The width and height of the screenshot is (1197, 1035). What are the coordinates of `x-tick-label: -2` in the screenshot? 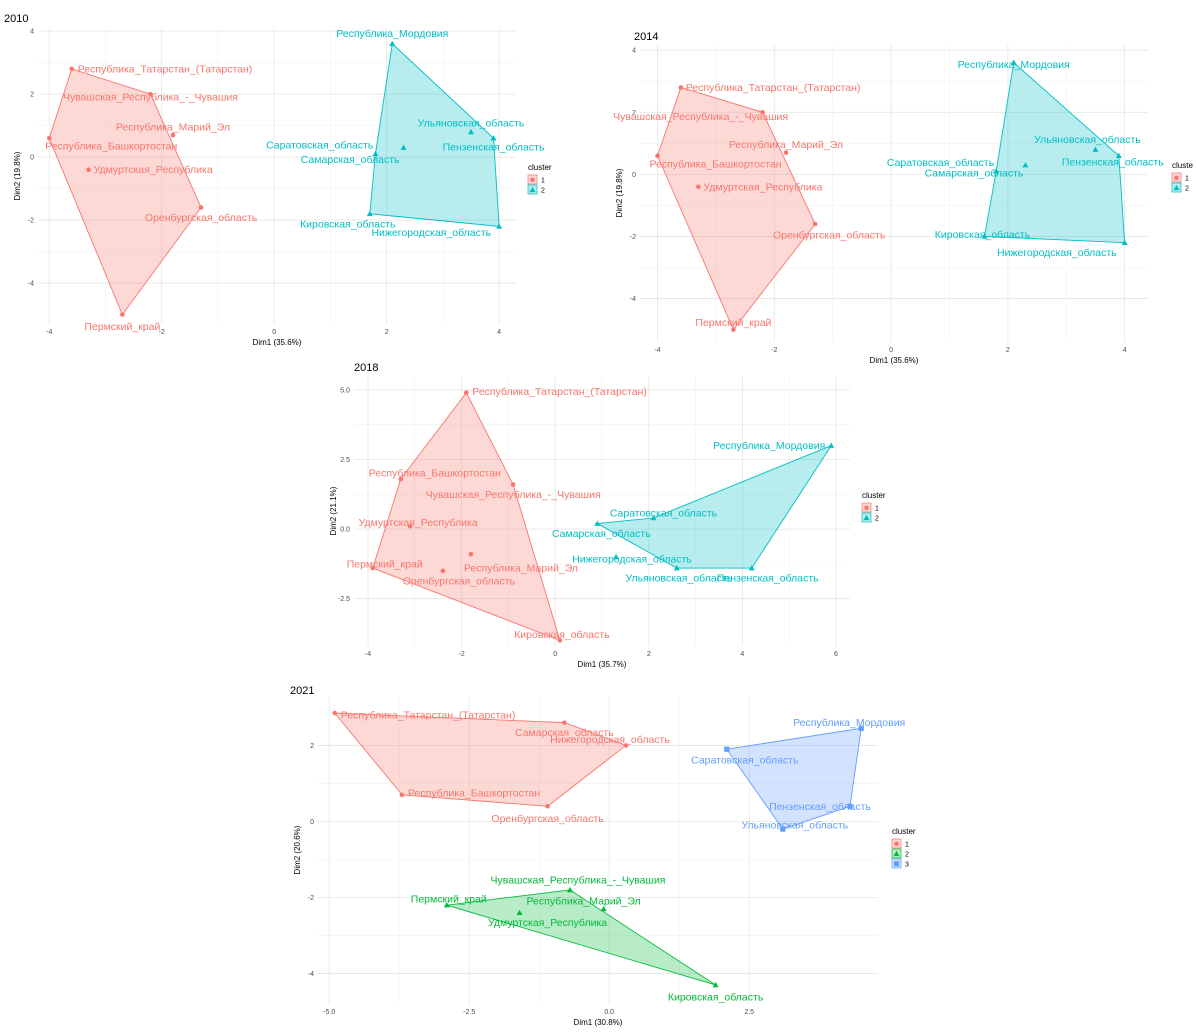 It's located at (462, 654).